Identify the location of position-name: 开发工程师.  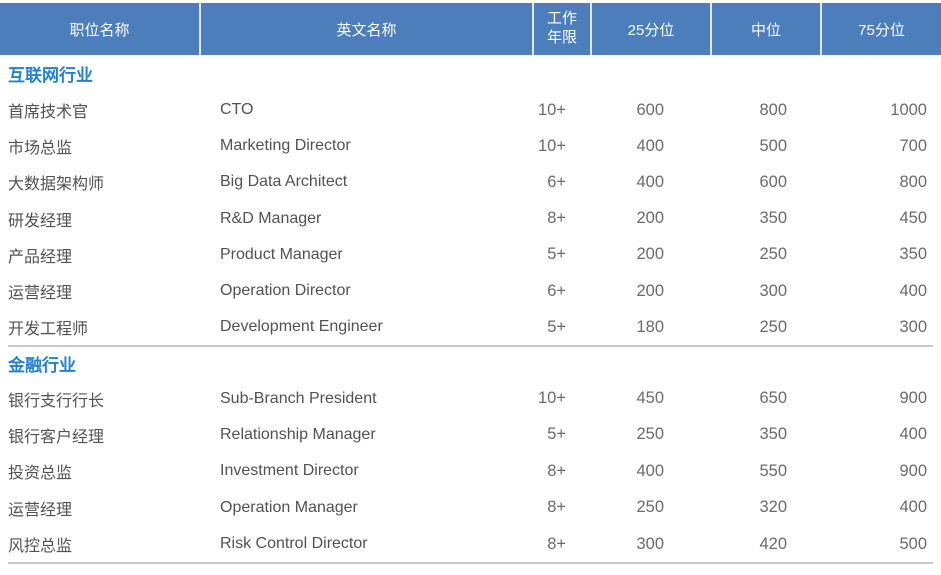
(48, 330).